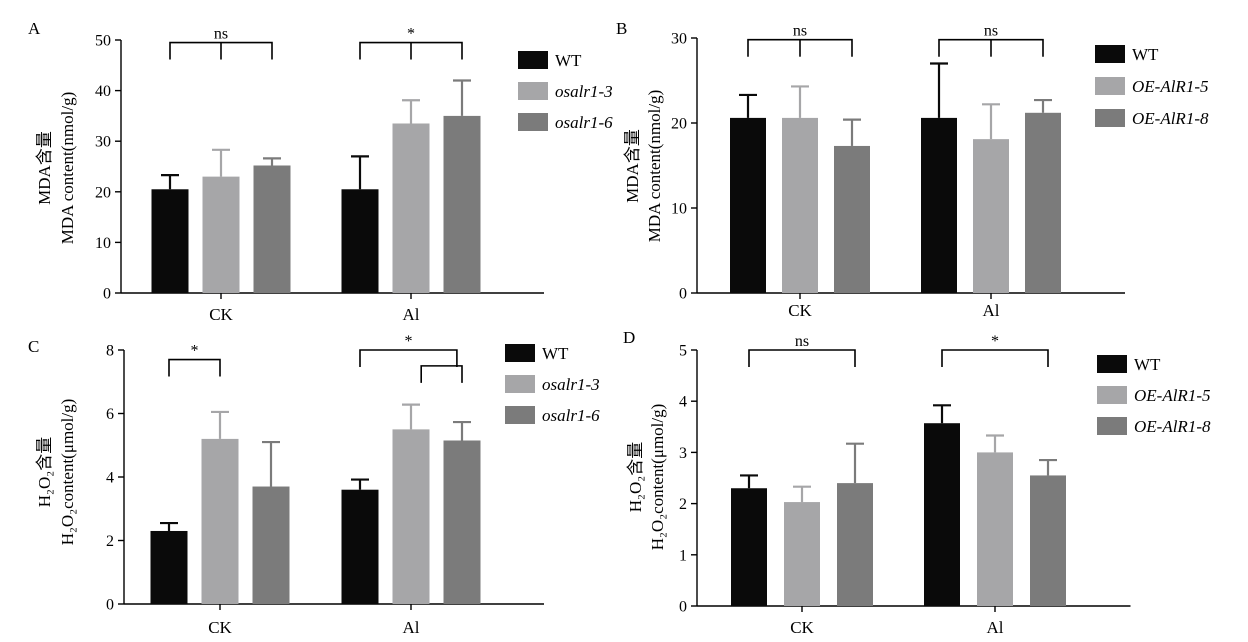 This screenshot has width=1248, height=642. Describe the element at coordinates (584, 122) in the screenshot. I see `legend-label: osalr1-6` at that location.